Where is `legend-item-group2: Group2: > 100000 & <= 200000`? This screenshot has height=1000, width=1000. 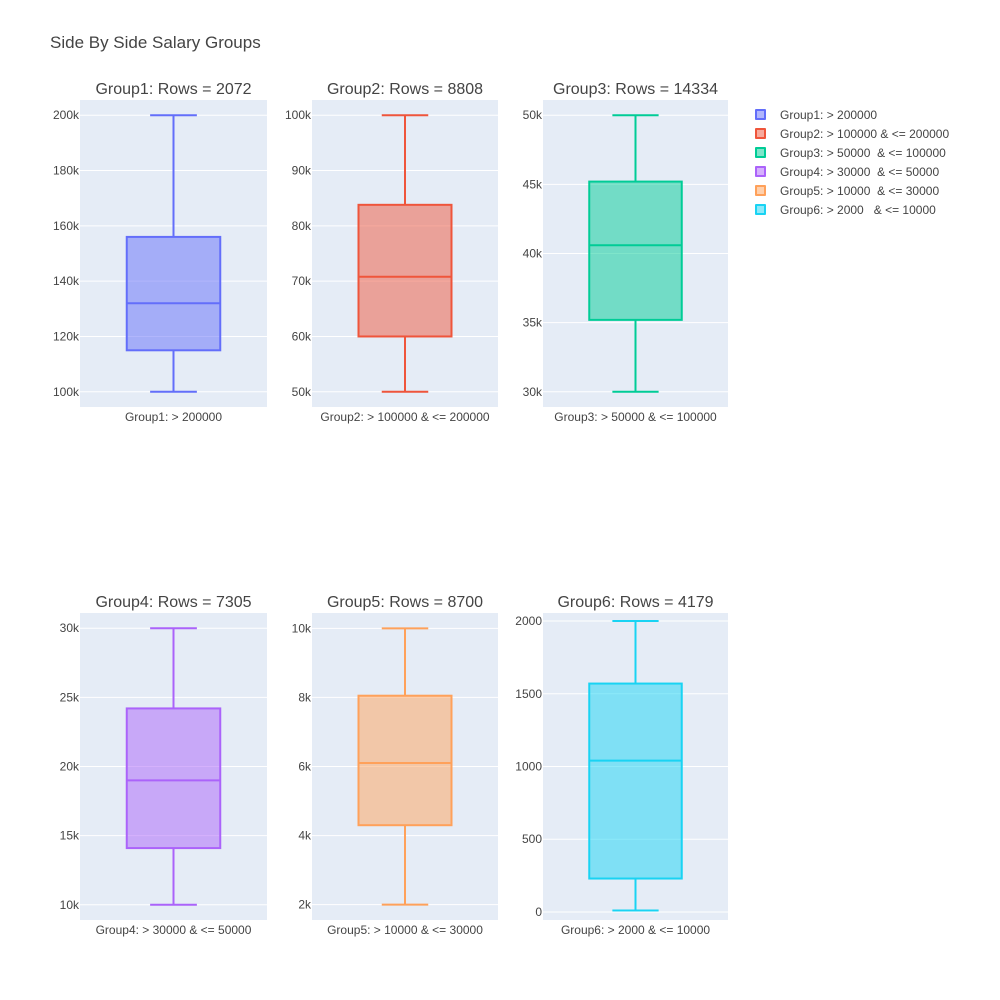
legend-item-group2: Group2: > 100000 & <= 200000 is located at coordinates (852, 133).